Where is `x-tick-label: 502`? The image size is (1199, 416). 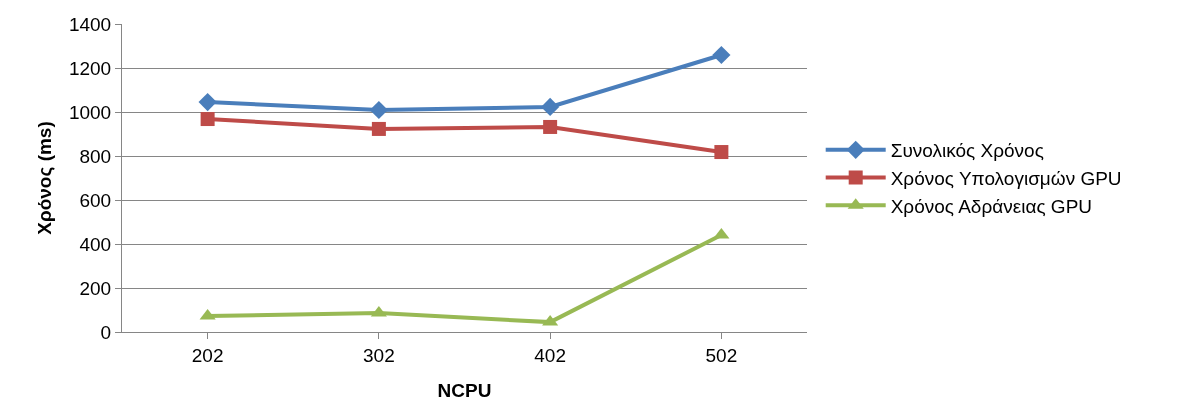 x-tick-label: 502 is located at coordinates (721, 355).